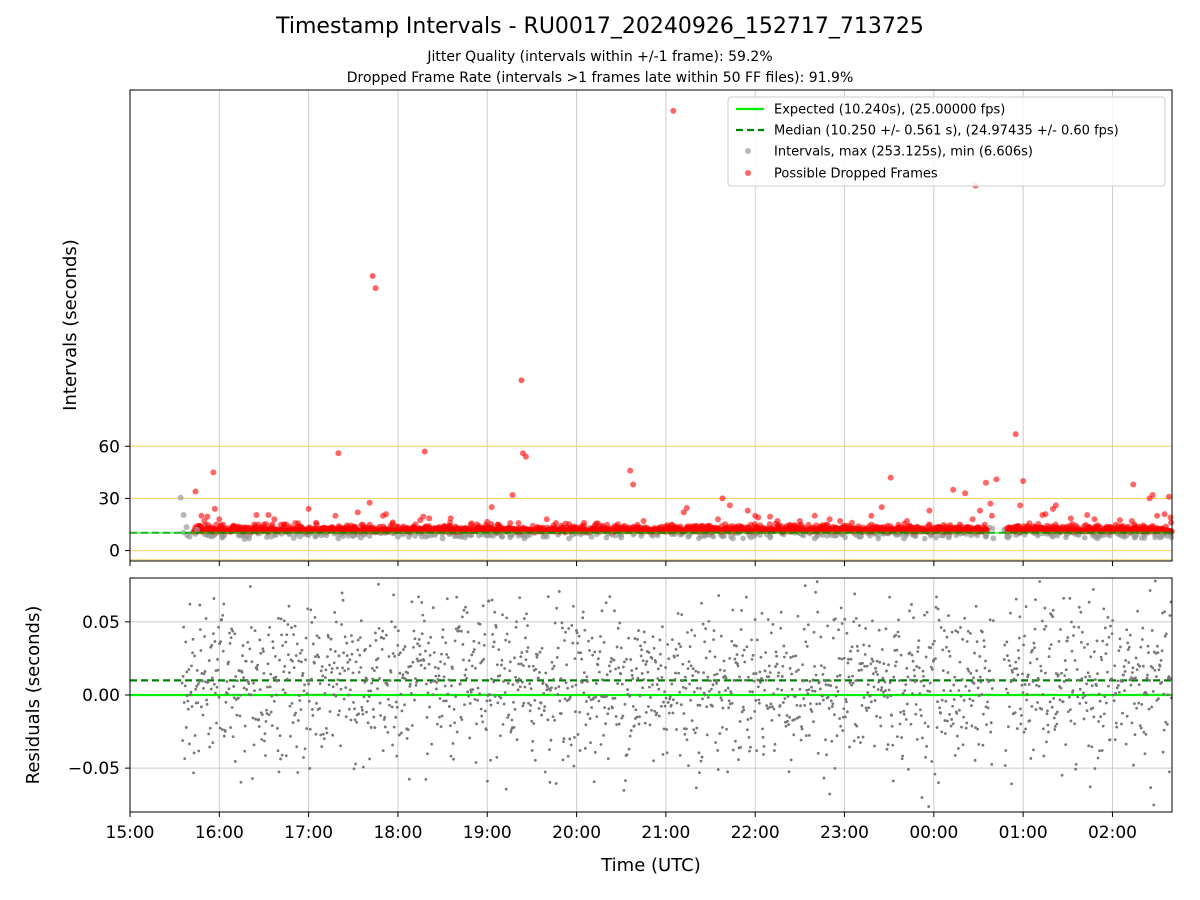 The height and width of the screenshot is (900, 1200). I want to click on y-tick-label: 0.00, so click(101, 696).